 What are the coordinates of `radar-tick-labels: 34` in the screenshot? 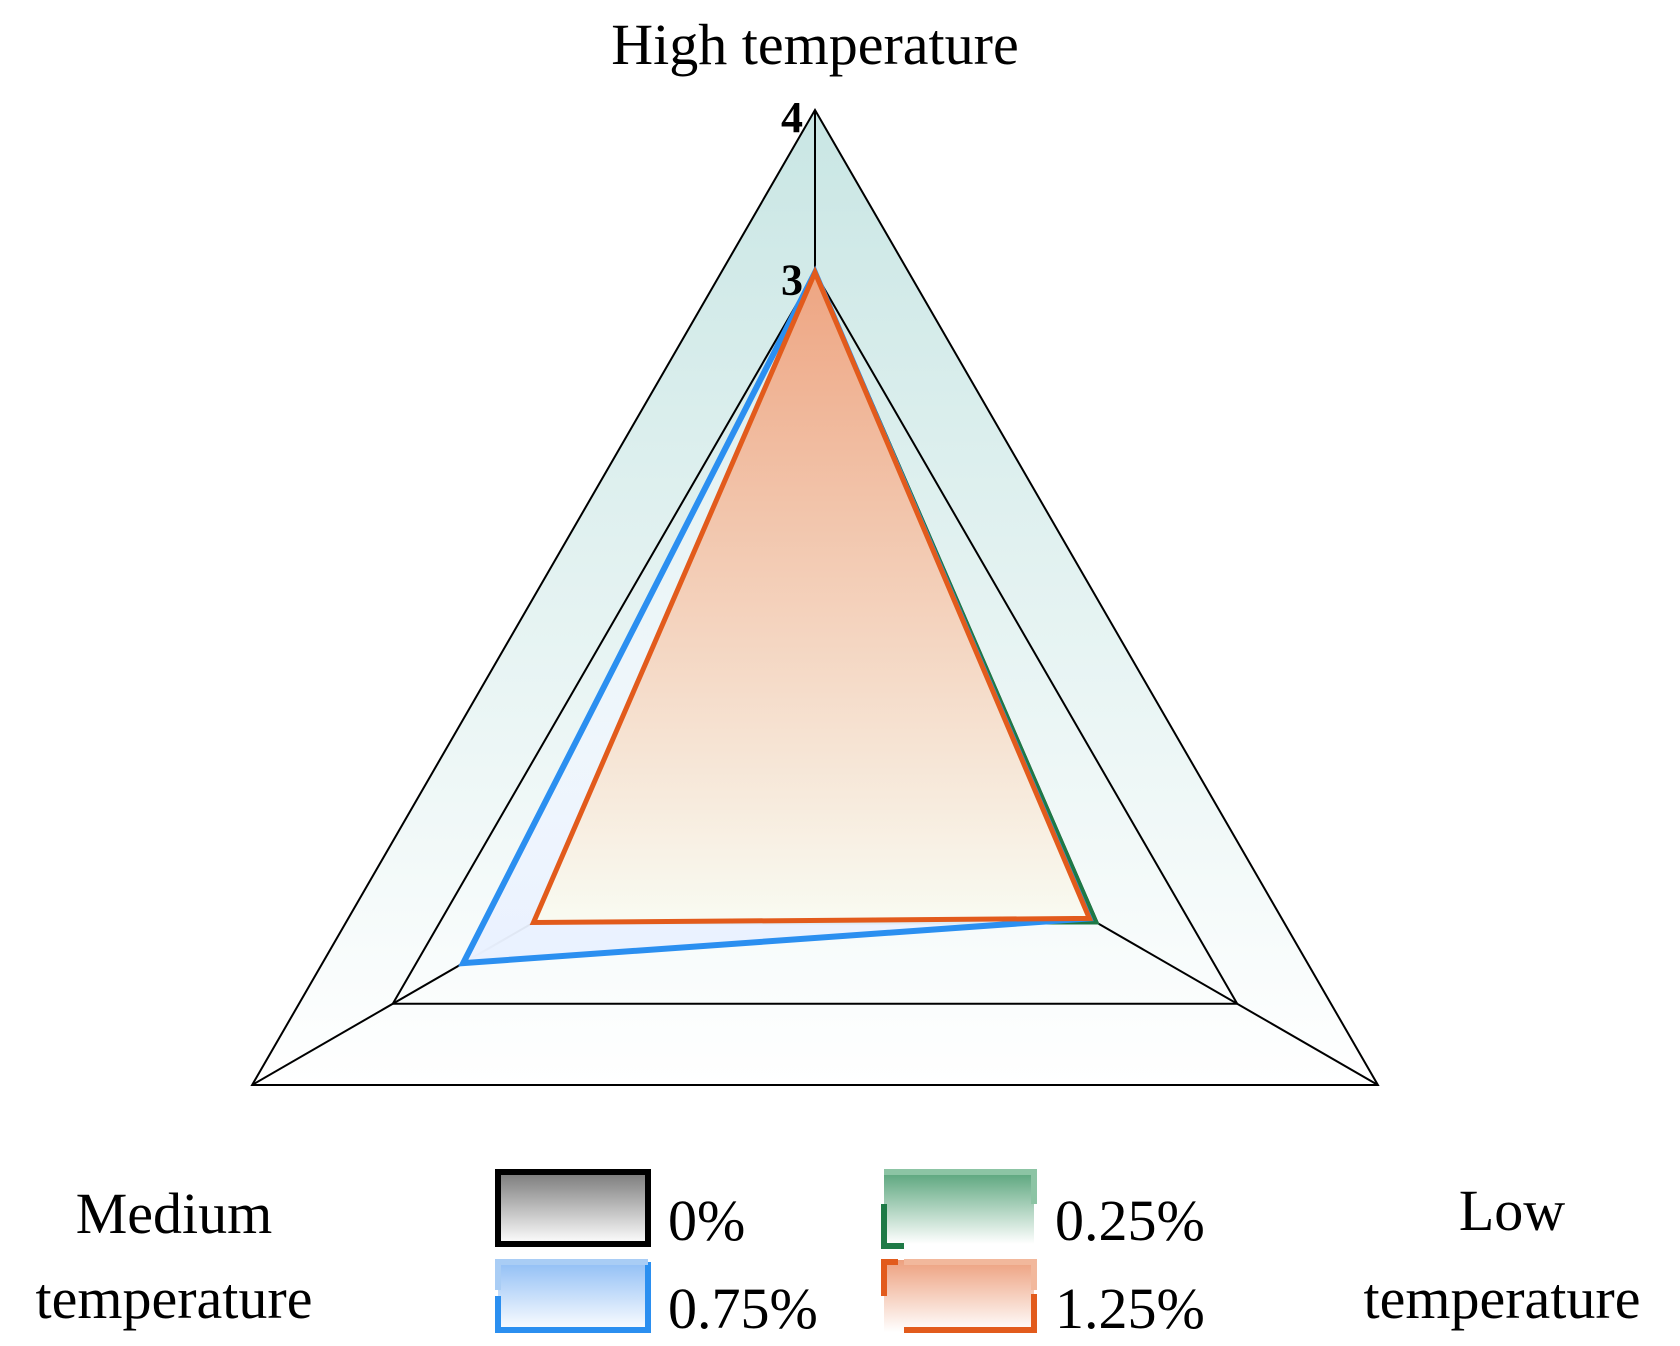 It's located at (792, 199).